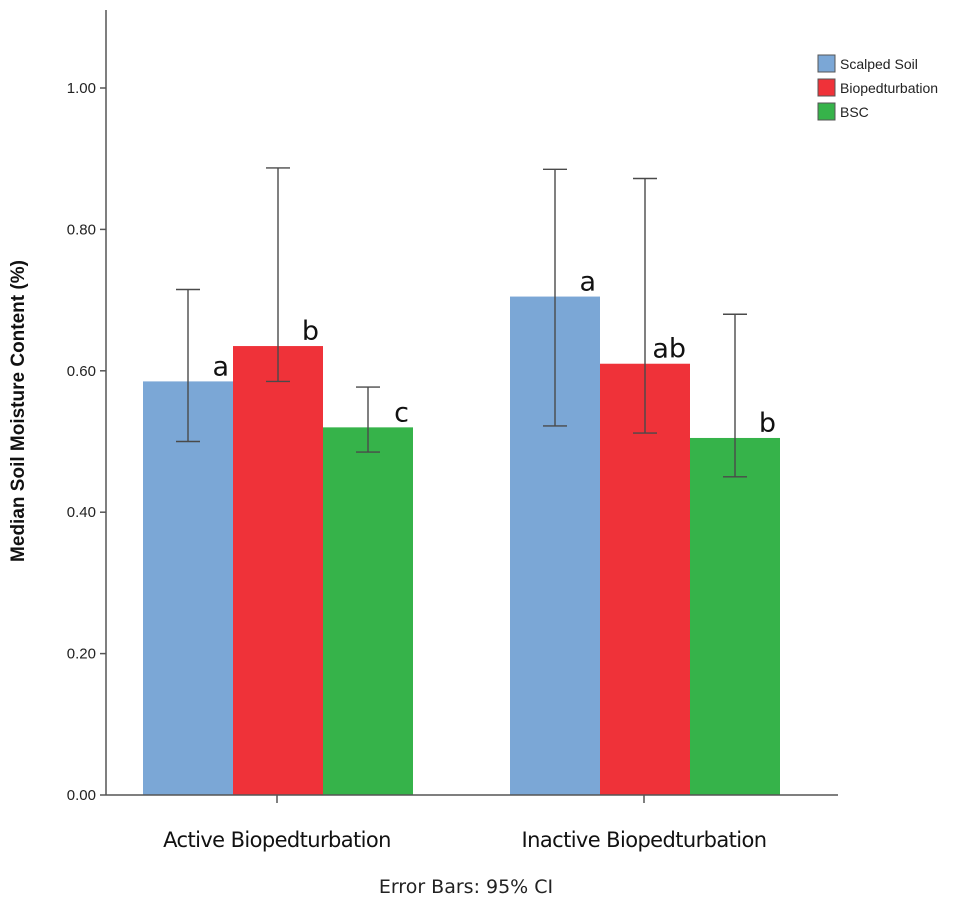  Describe the element at coordinates (81, 88) in the screenshot. I see `y-tick-label: 1.00` at that location.